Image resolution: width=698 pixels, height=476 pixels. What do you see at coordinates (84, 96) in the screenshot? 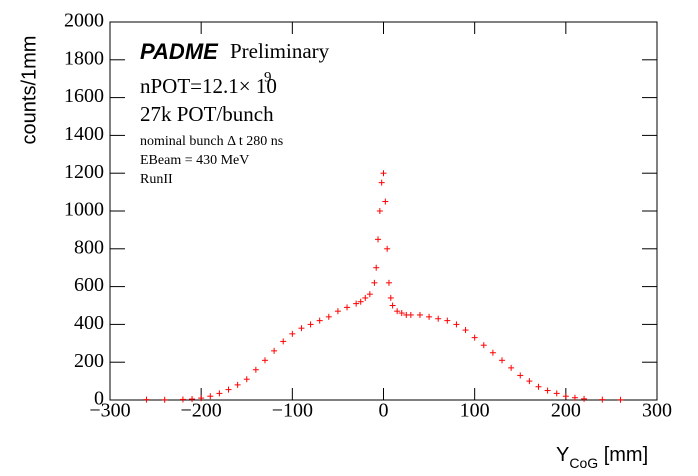
I see `y-tick-label: 1600` at bounding box center [84, 96].